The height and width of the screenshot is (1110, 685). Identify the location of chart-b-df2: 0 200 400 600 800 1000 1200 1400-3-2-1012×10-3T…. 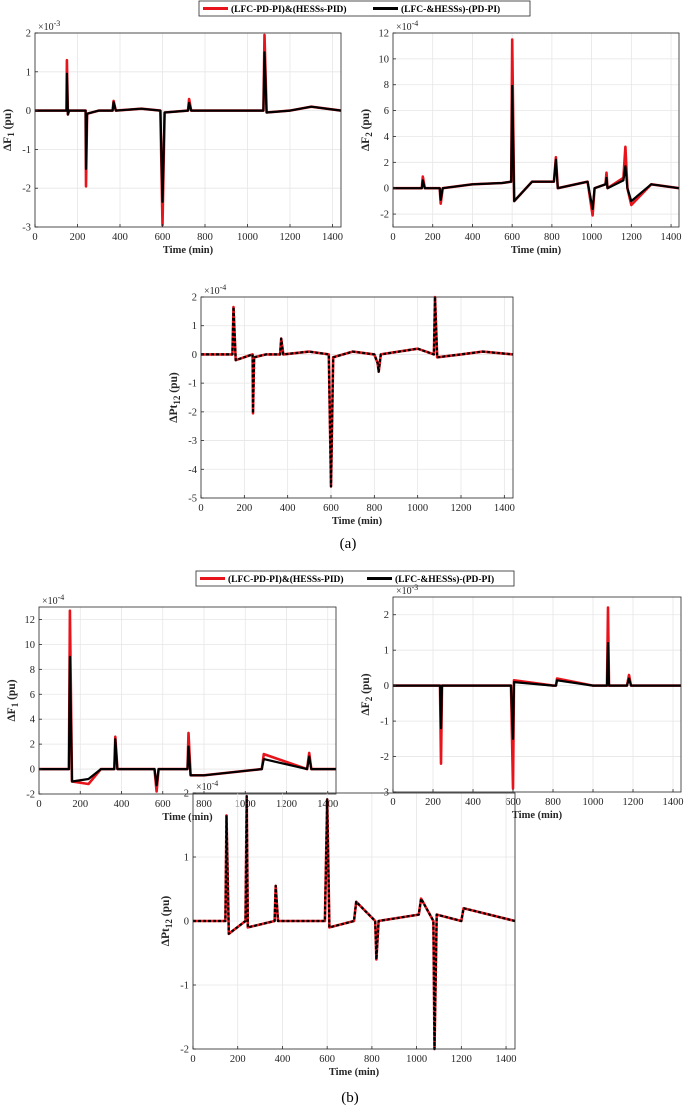
(522, 702).